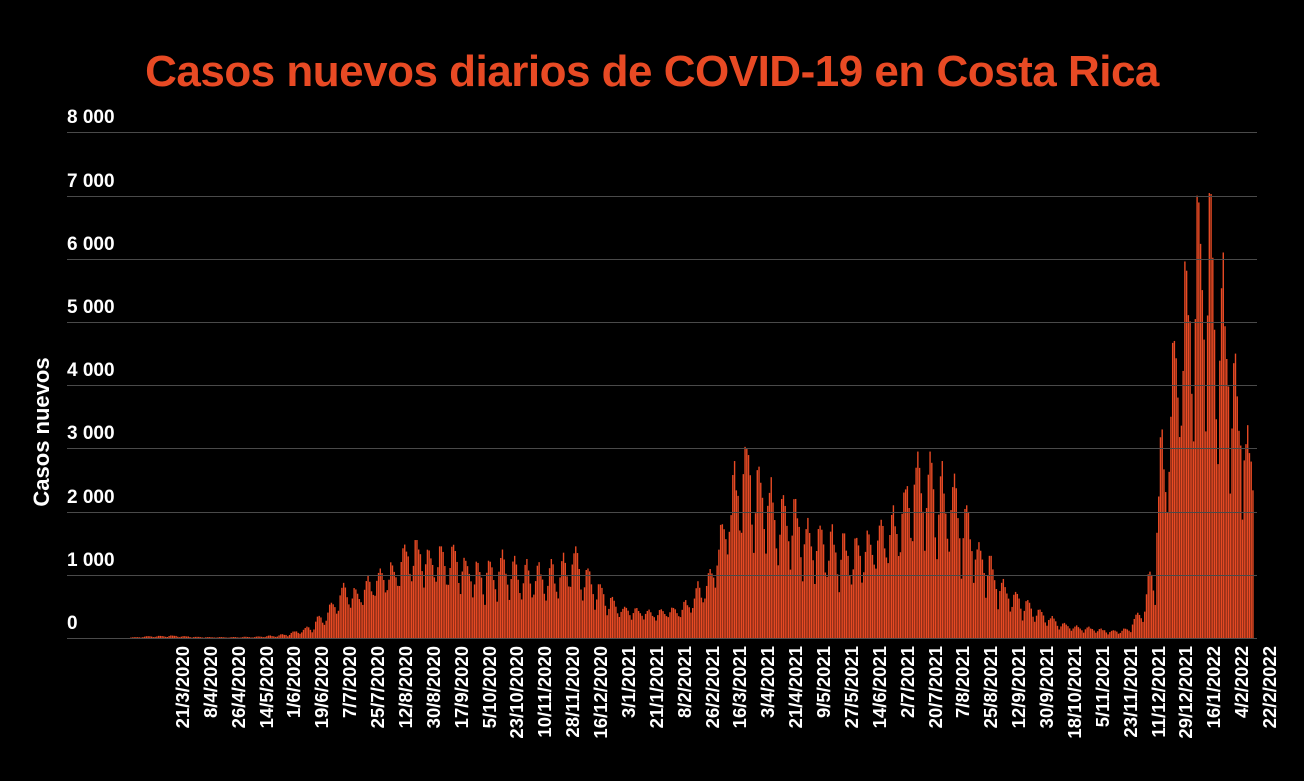  I want to click on x-tick-label: 2/7/2021, so click(907, 682).